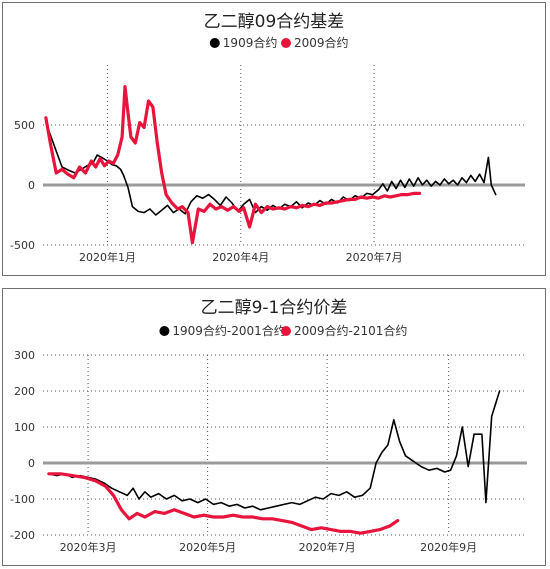 The height and width of the screenshot is (569, 550). Describe the element at coordinates (31, 463) in the screenshot. I see `y-tick-label-2: 0` at that location.